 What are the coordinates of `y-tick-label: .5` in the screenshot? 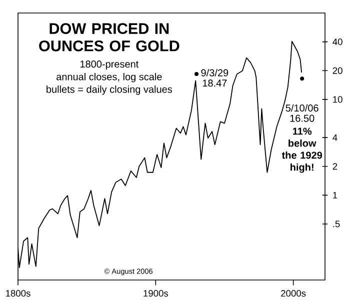 It's located at (336, 224).